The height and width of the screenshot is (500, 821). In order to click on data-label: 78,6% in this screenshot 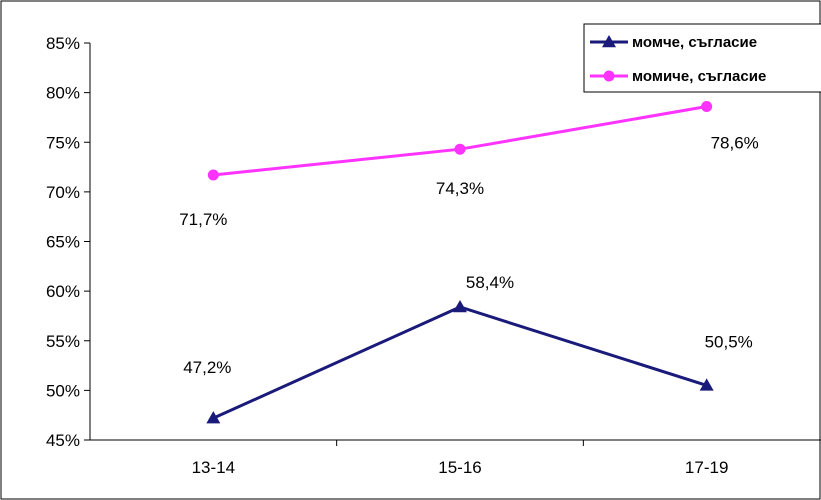, I will do `click(735, 143)`.